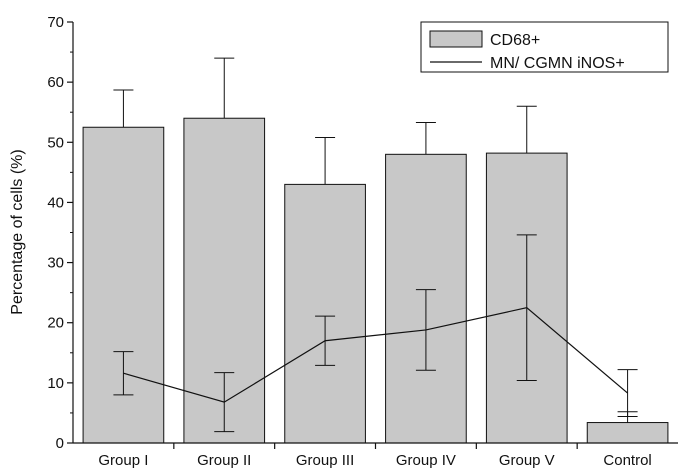 The width and height of the screenshot is (683, 469). I want to click on y-tick-label: 30, so click(55, 263).